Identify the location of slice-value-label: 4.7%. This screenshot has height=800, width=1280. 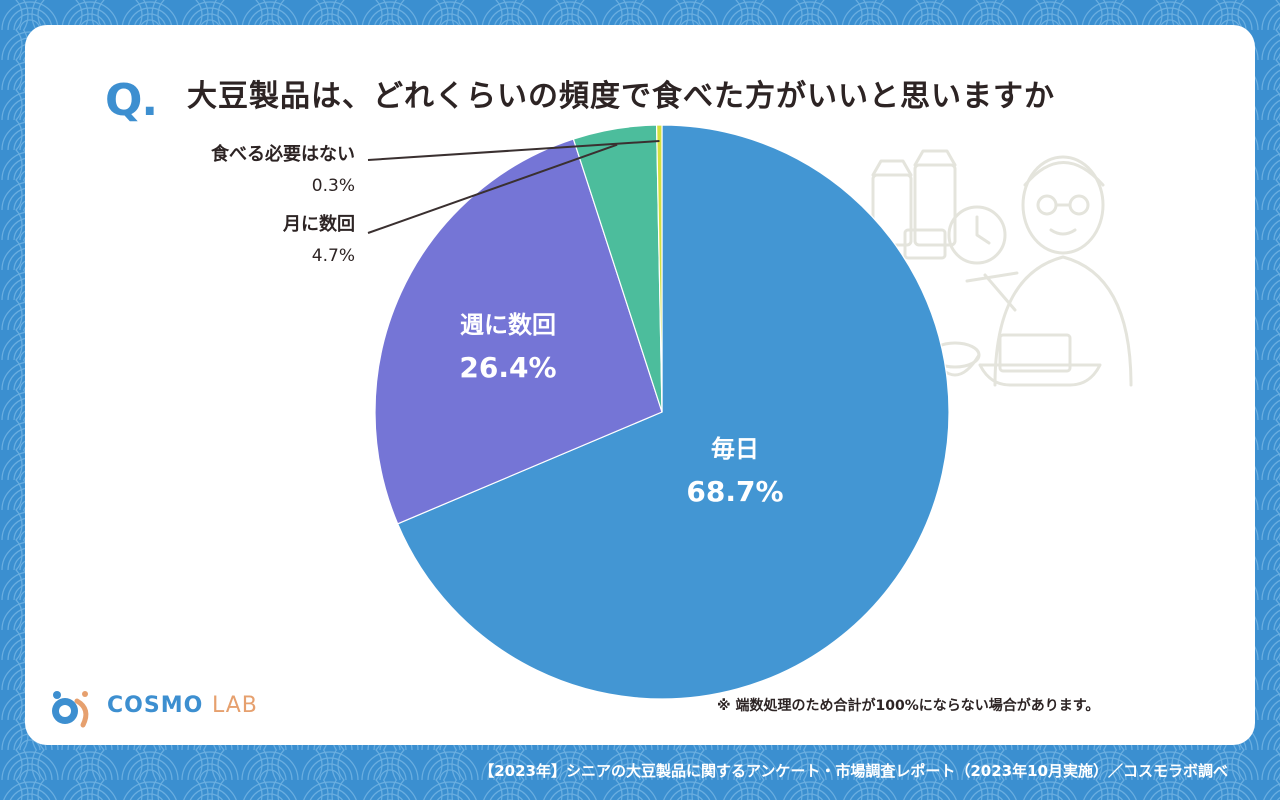
(333, 256).